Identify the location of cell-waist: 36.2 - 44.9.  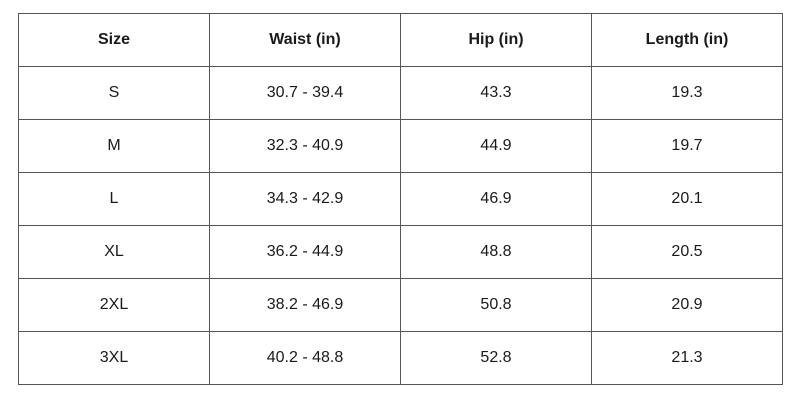
(305, 252).